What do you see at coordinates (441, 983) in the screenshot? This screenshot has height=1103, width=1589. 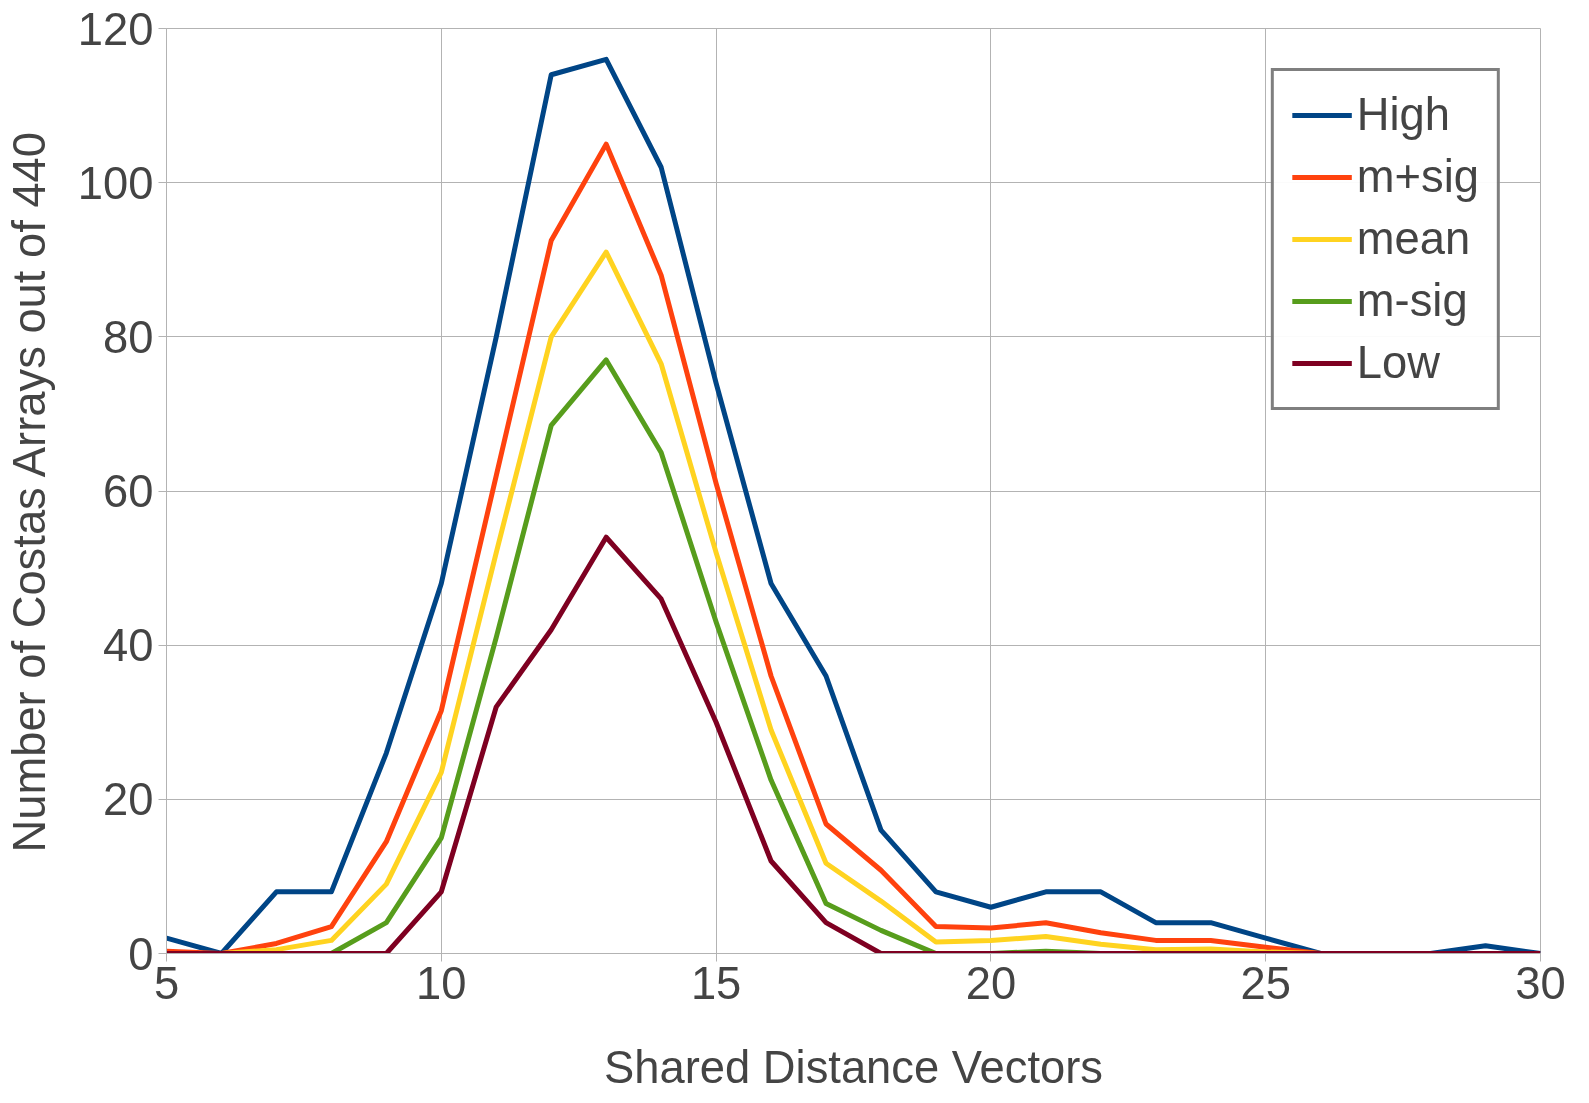 I see `x-tick-label: 10` at bounding box center [441, 983].